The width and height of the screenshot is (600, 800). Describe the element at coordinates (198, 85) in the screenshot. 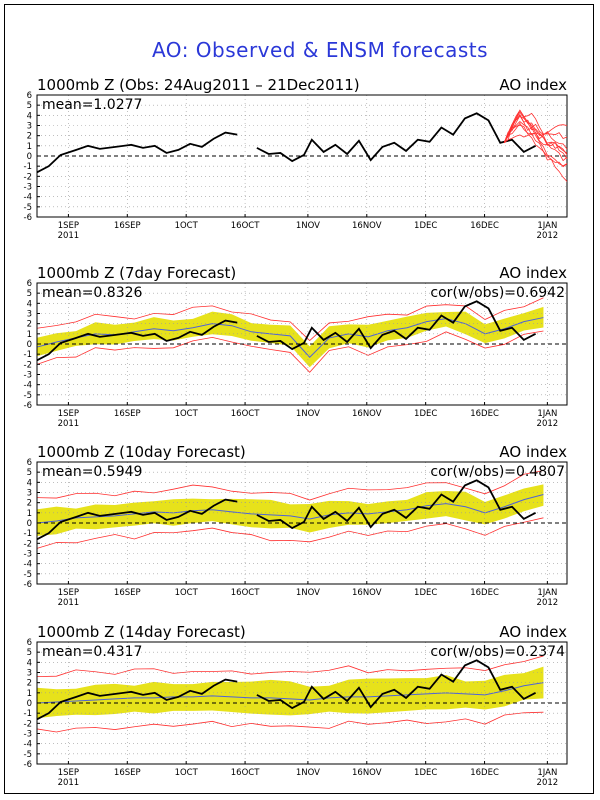

I see `panel-title: 1000mb Z (Obs: 24Aug2011 – 21Dec2011)` at that location.